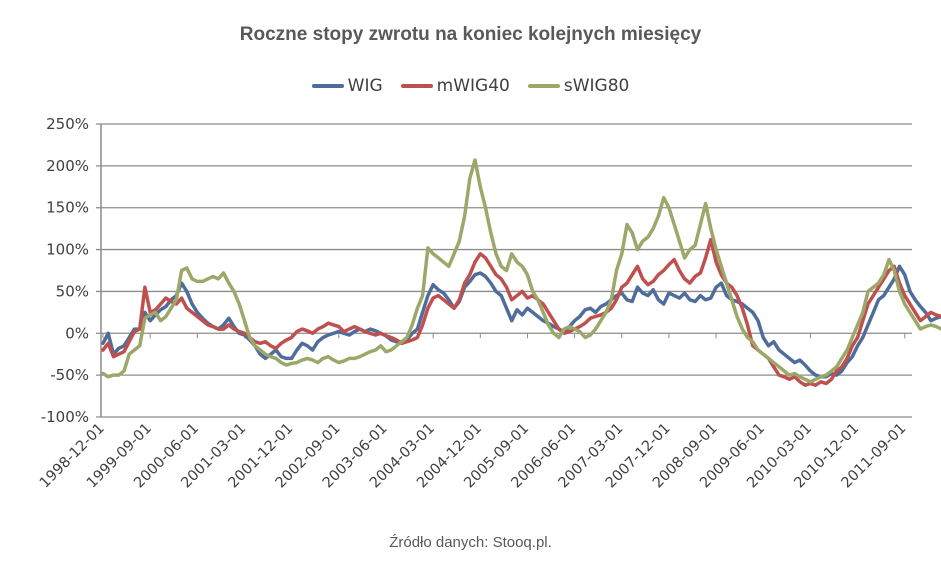  I want to click on y-tick-label: 150%, so click(67, 208).